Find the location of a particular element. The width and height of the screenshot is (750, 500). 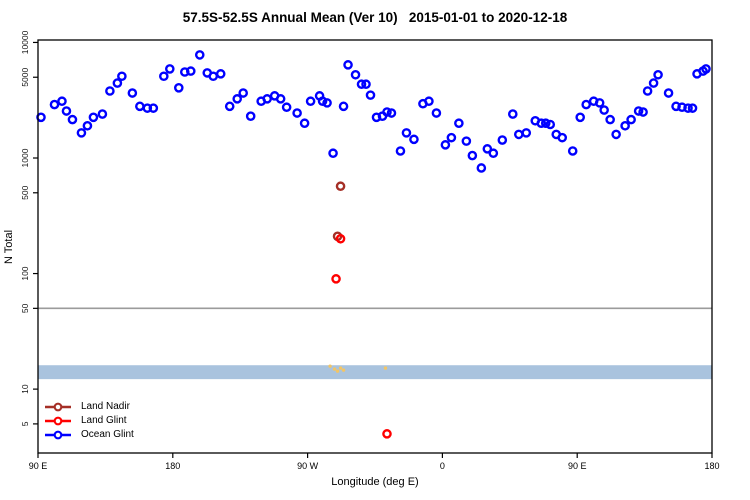

y-tick-label: 10000 is located at coordinates (25, 42).